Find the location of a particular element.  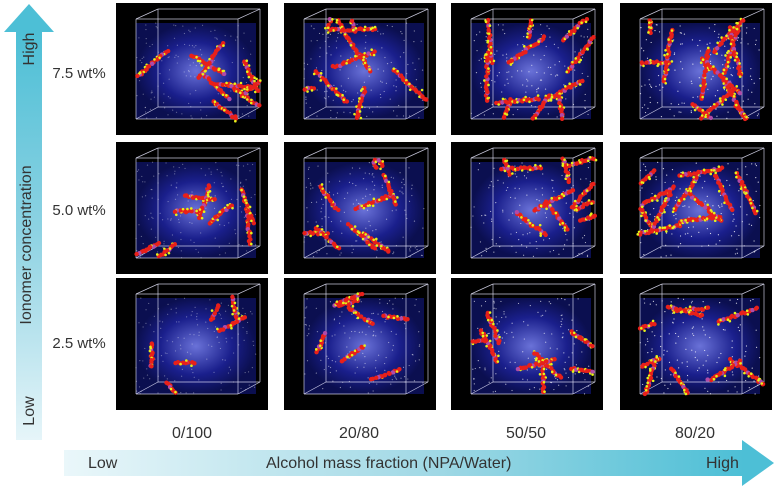

column-label-50-50: 50/50 is located at coordinates (526, 433).